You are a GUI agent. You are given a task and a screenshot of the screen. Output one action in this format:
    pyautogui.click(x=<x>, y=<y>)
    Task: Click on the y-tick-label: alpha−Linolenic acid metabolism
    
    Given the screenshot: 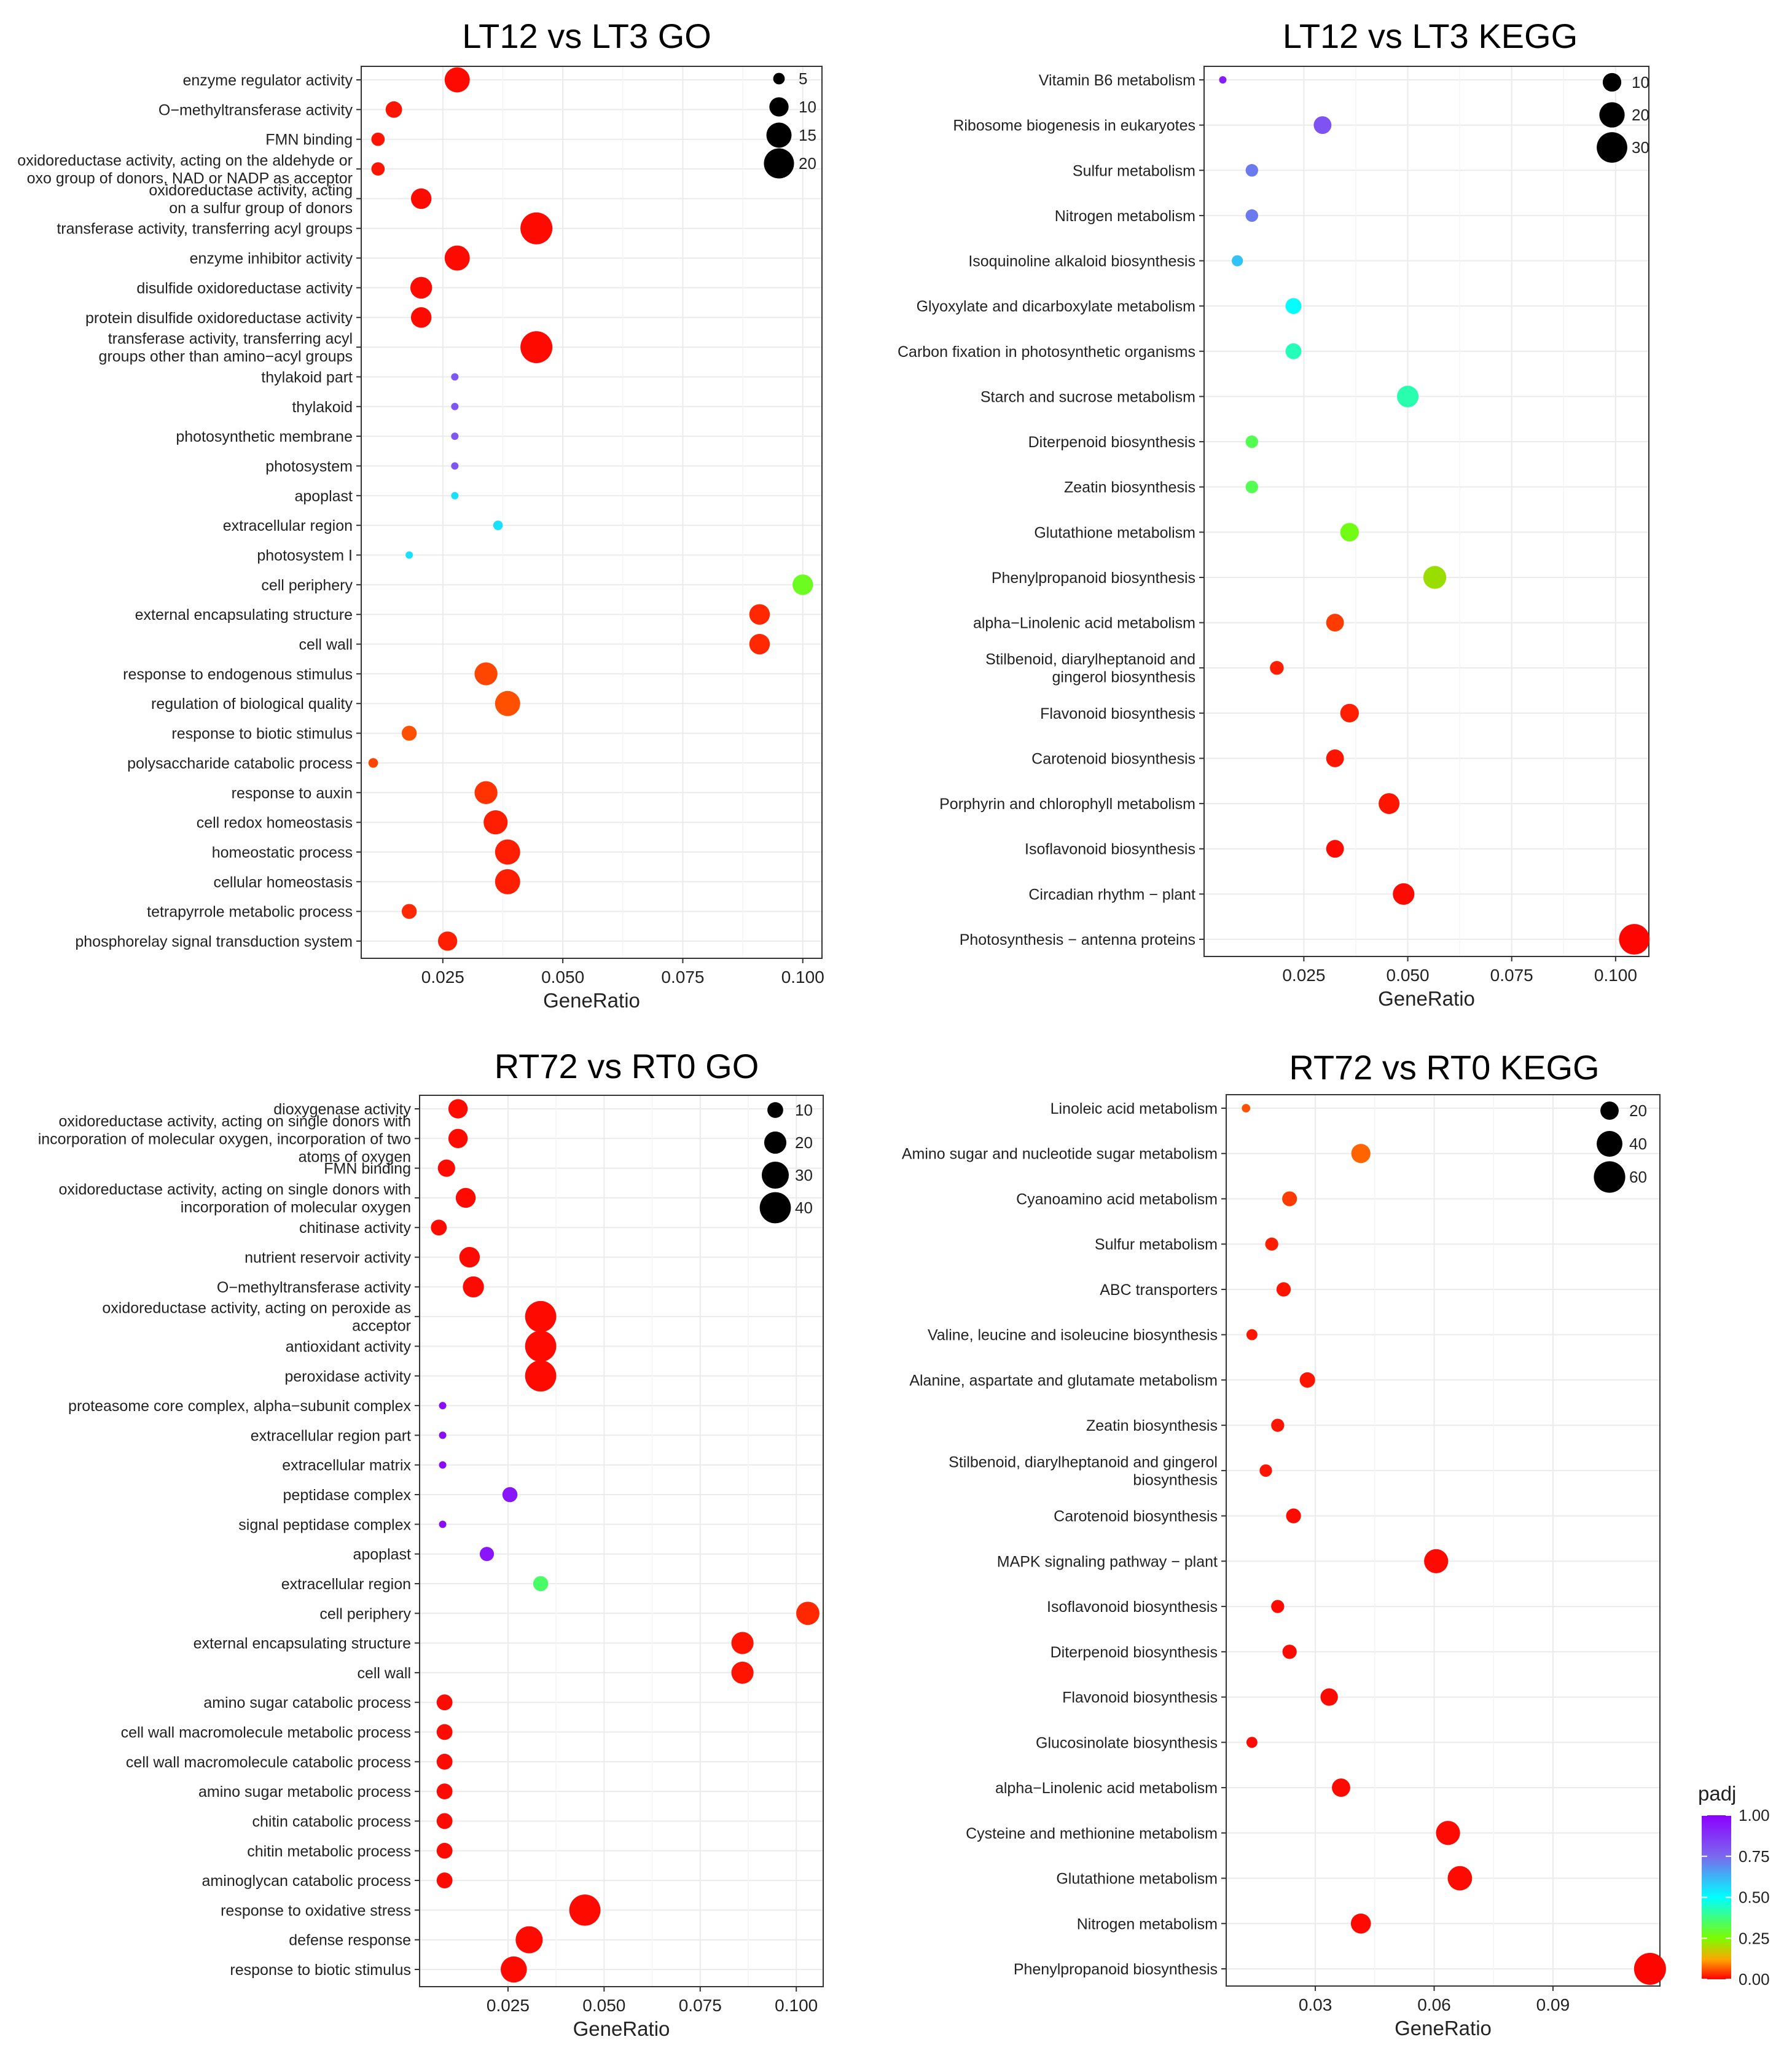 What is the action you would take?
    pyautogui.click(x=1106, y=1788)
    